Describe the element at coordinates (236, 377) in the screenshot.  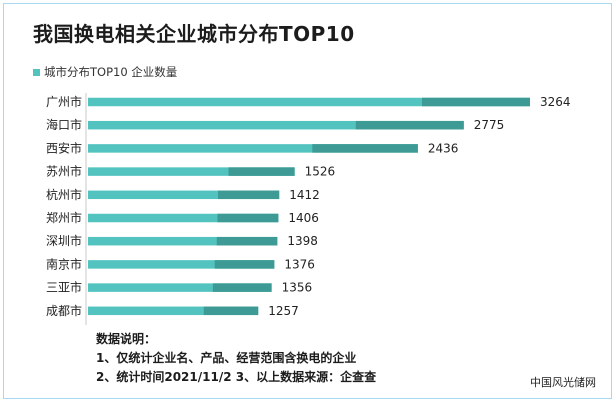
I see `notes-line-2: 2、统计时间2021/11/2 3、以上数据来源：企查查` at that location.